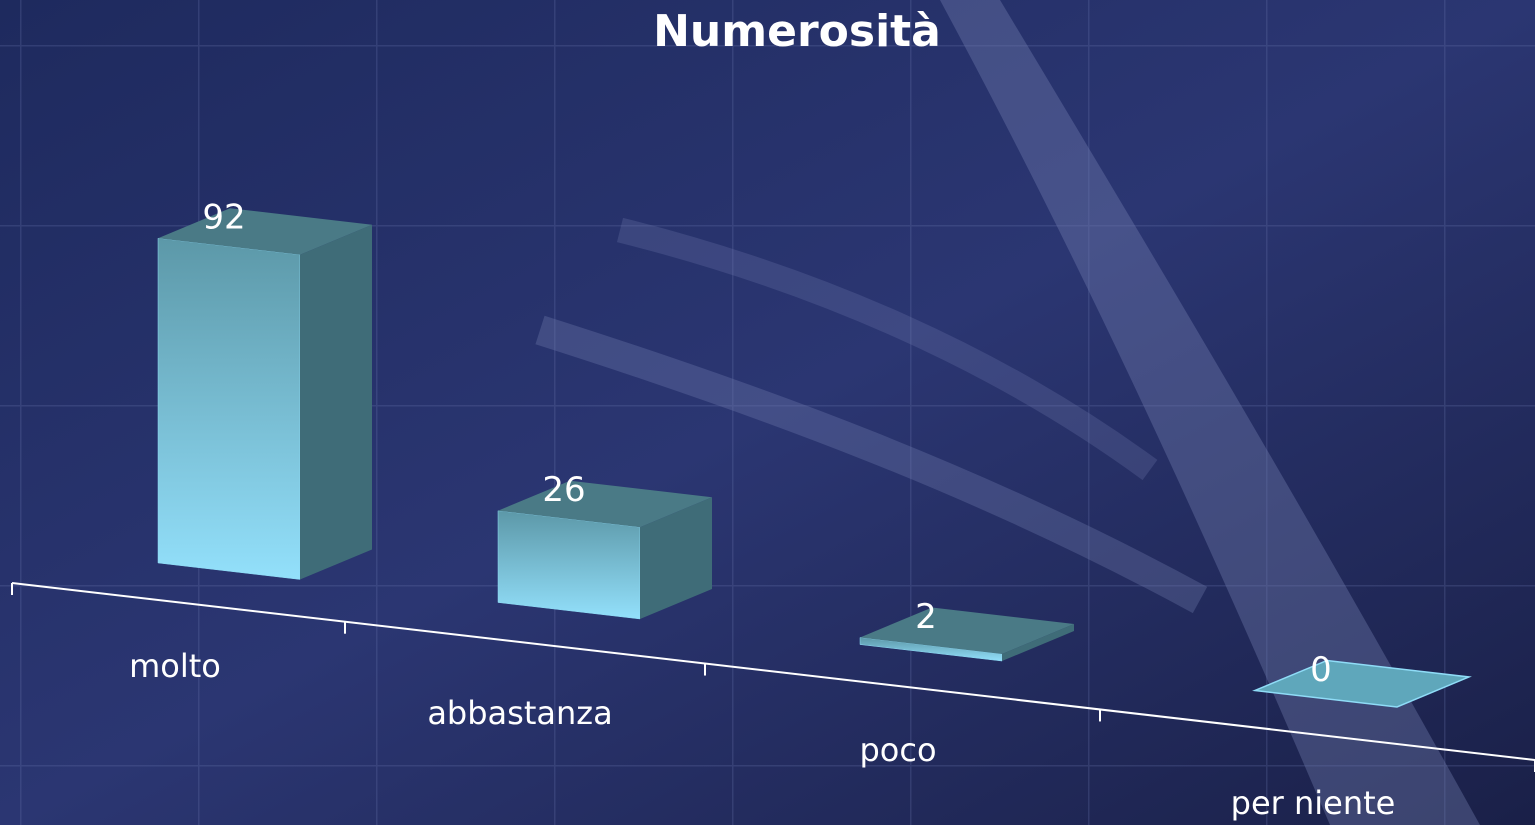 The height and width of the screenshot is (825, 1535). What do you see at coordinates (797, 31) in the screenshot?
I see `chart-title: Numerosità` at bounding box center [797, 31].